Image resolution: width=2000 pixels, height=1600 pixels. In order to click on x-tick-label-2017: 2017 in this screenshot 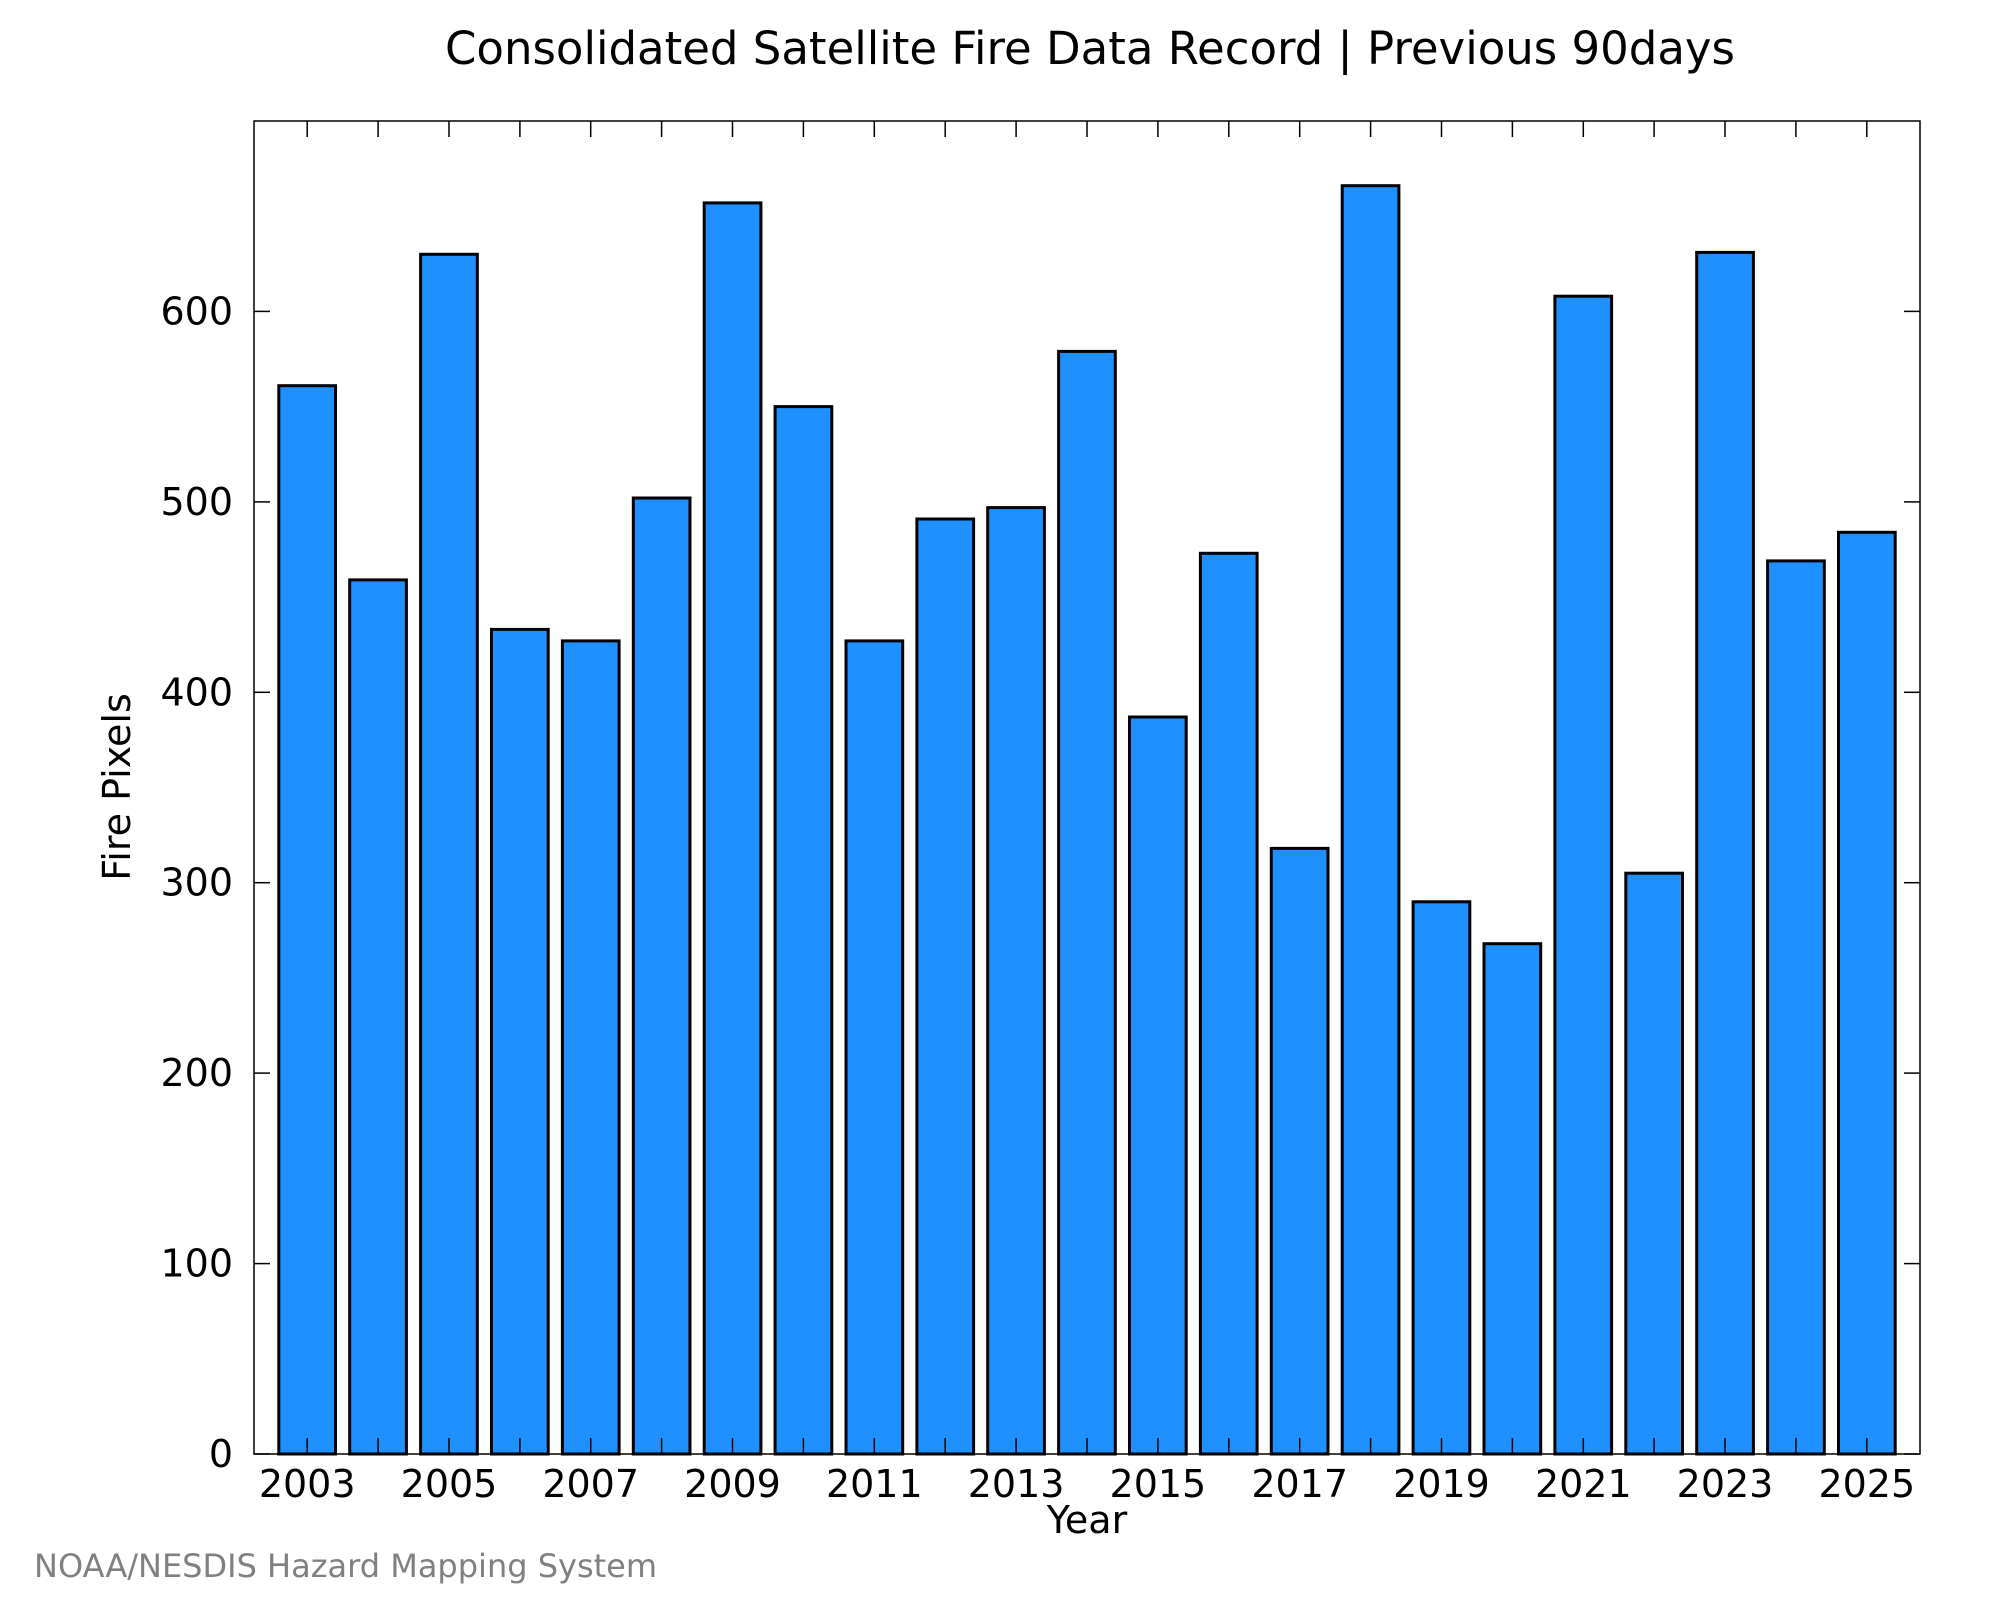, I will do `click(1299, 1484)`.